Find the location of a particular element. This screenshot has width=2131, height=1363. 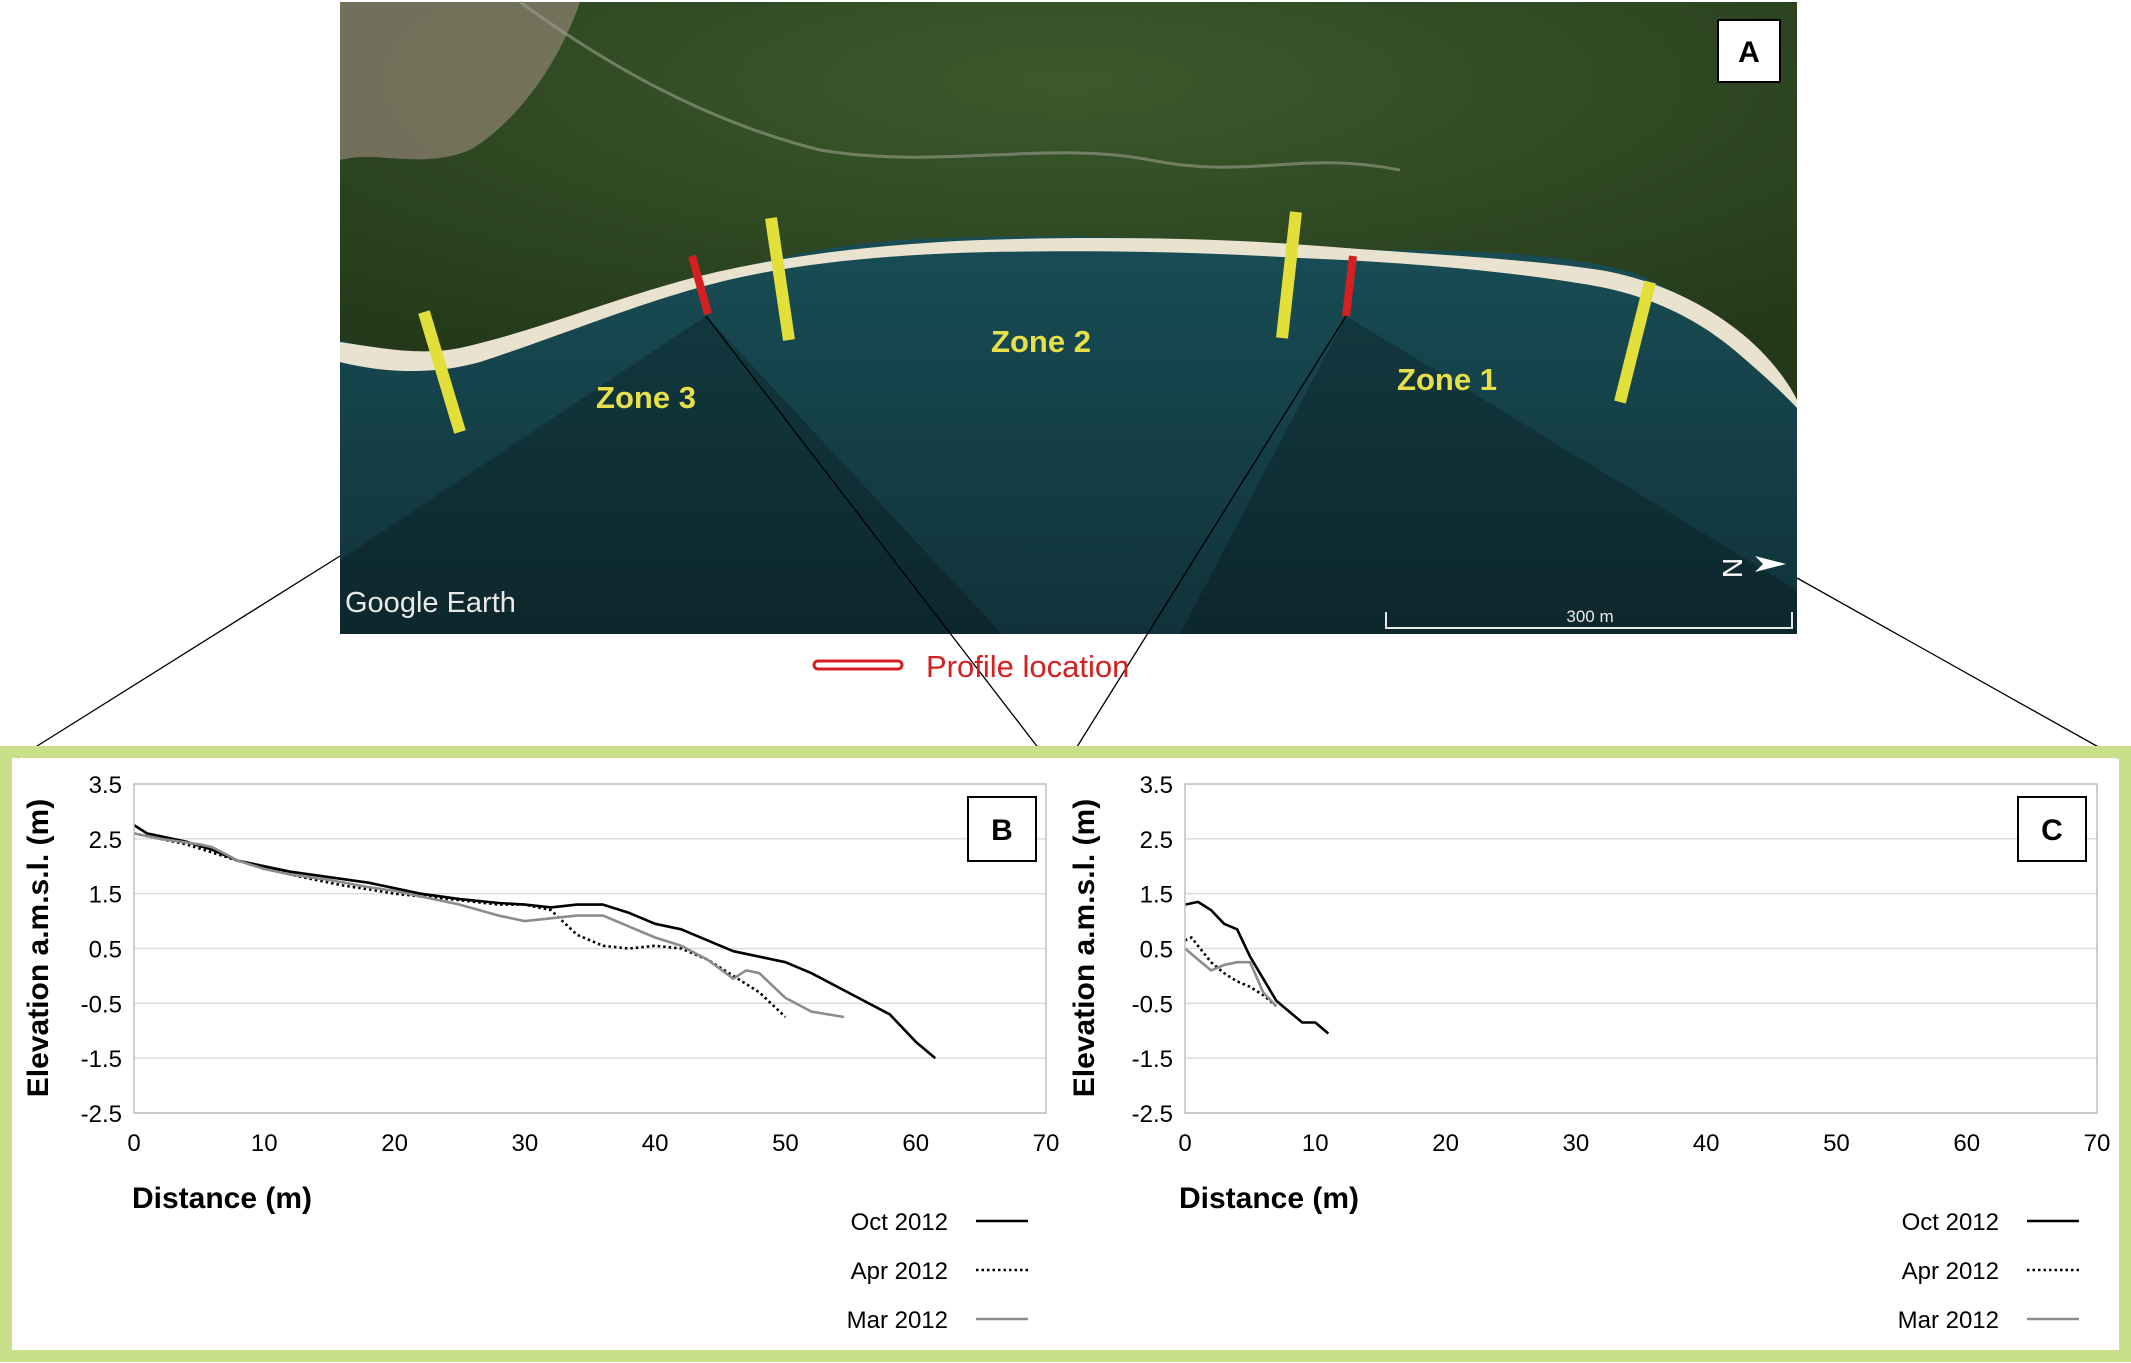

panel-label-a-box is located at coordinates (1749, 51).